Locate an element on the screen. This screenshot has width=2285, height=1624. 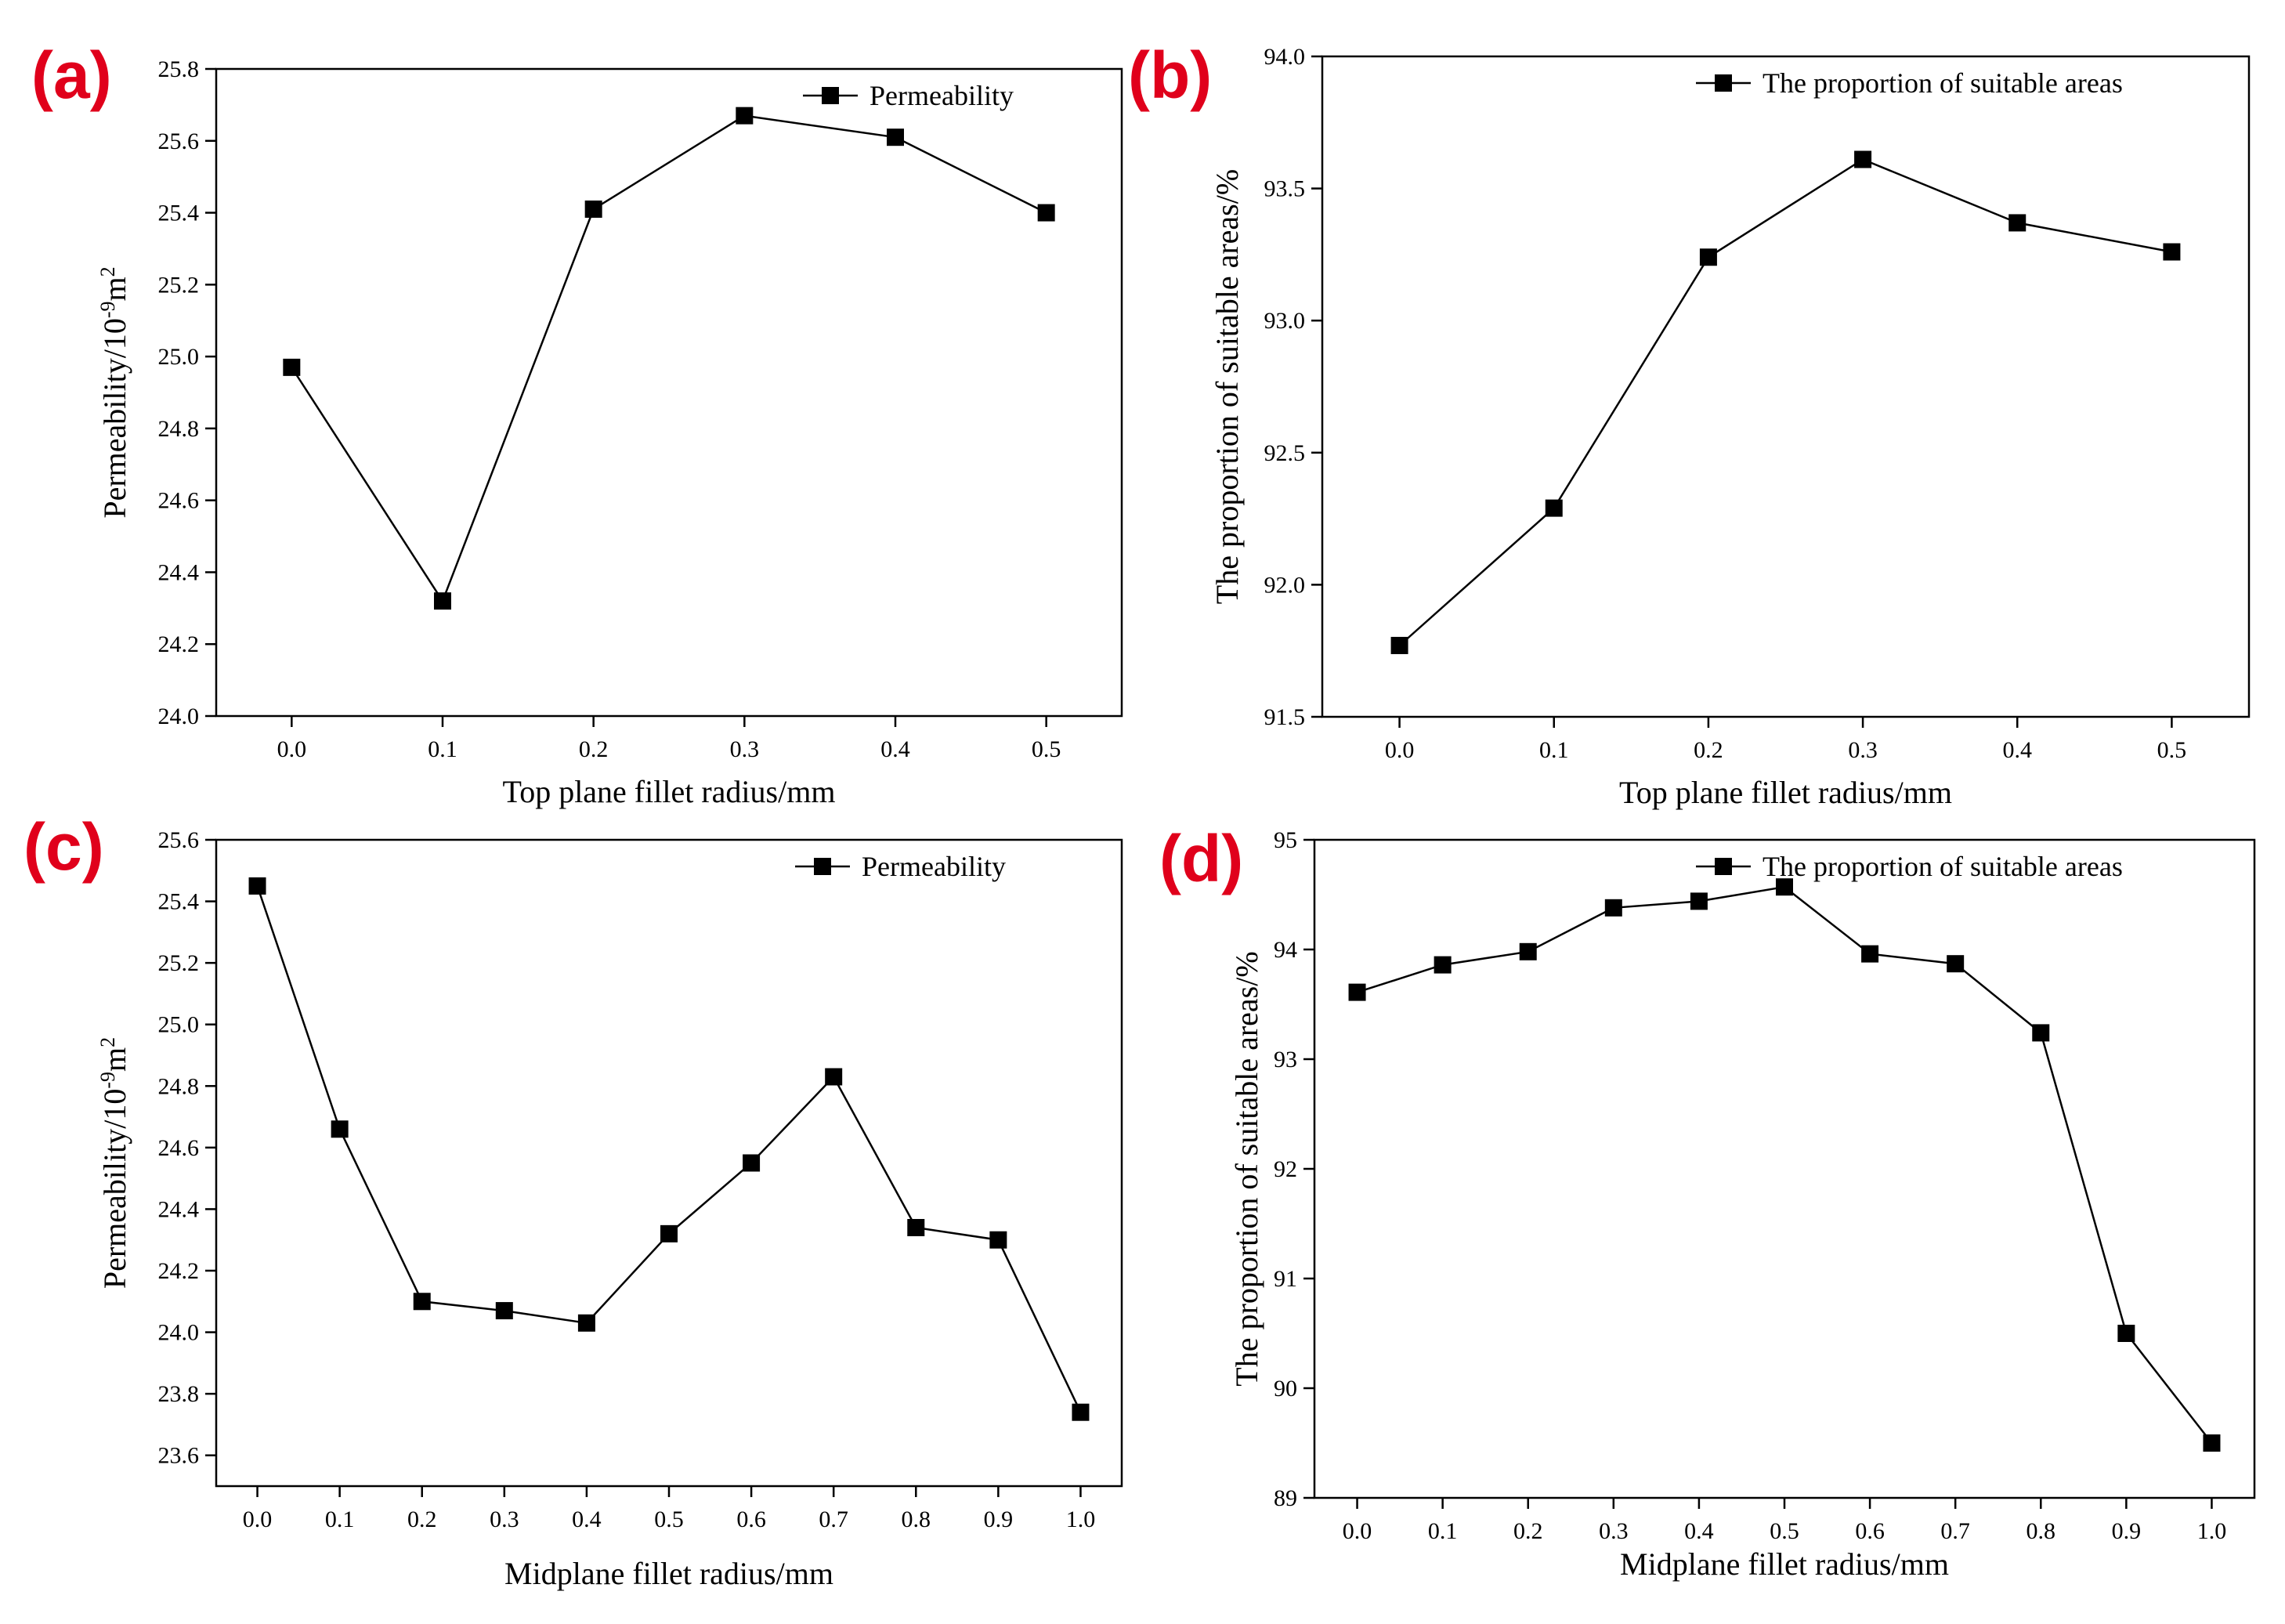
y-tick-label: 23.6 is located at coordinates (179, 1456).